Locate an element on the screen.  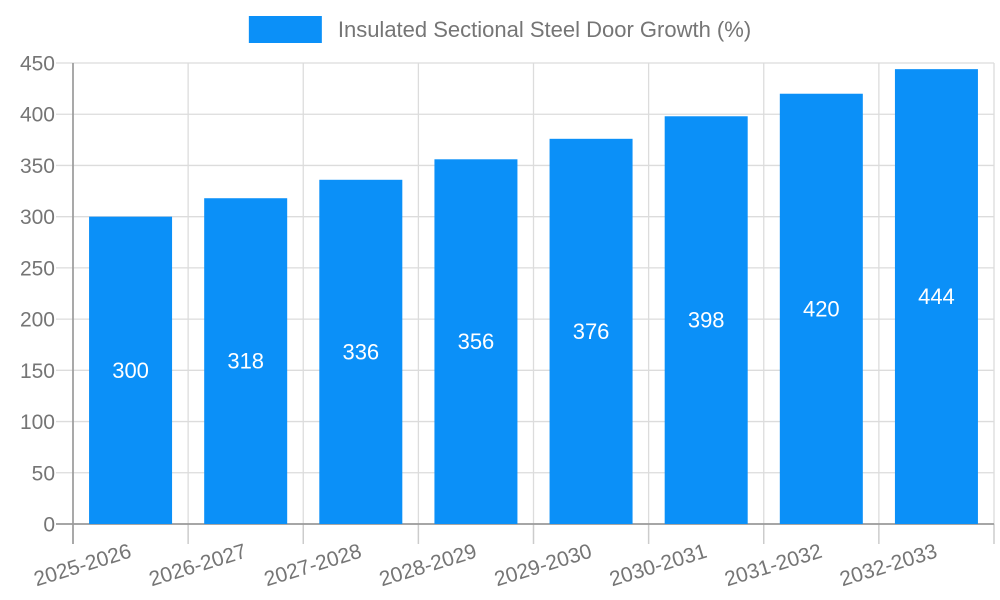
y-tick-label: 350 is located at coordinates (37, 166).